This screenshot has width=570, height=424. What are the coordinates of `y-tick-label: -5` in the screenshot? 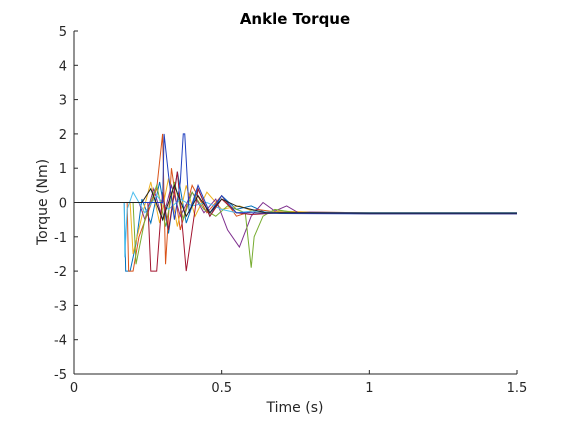 It's located at (60, 375).